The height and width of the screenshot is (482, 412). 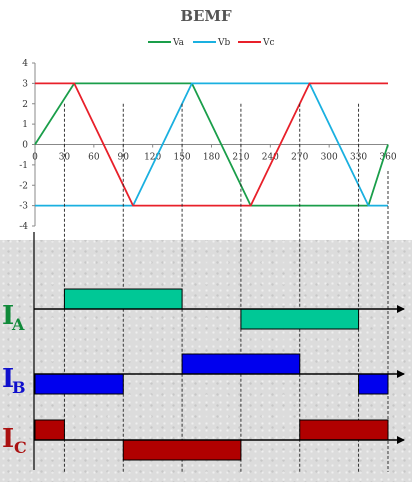 What do you see at coordinates (211, 158) in the screenshot?
I see `x-tick-label: 180` at bounding box center [211, 158].